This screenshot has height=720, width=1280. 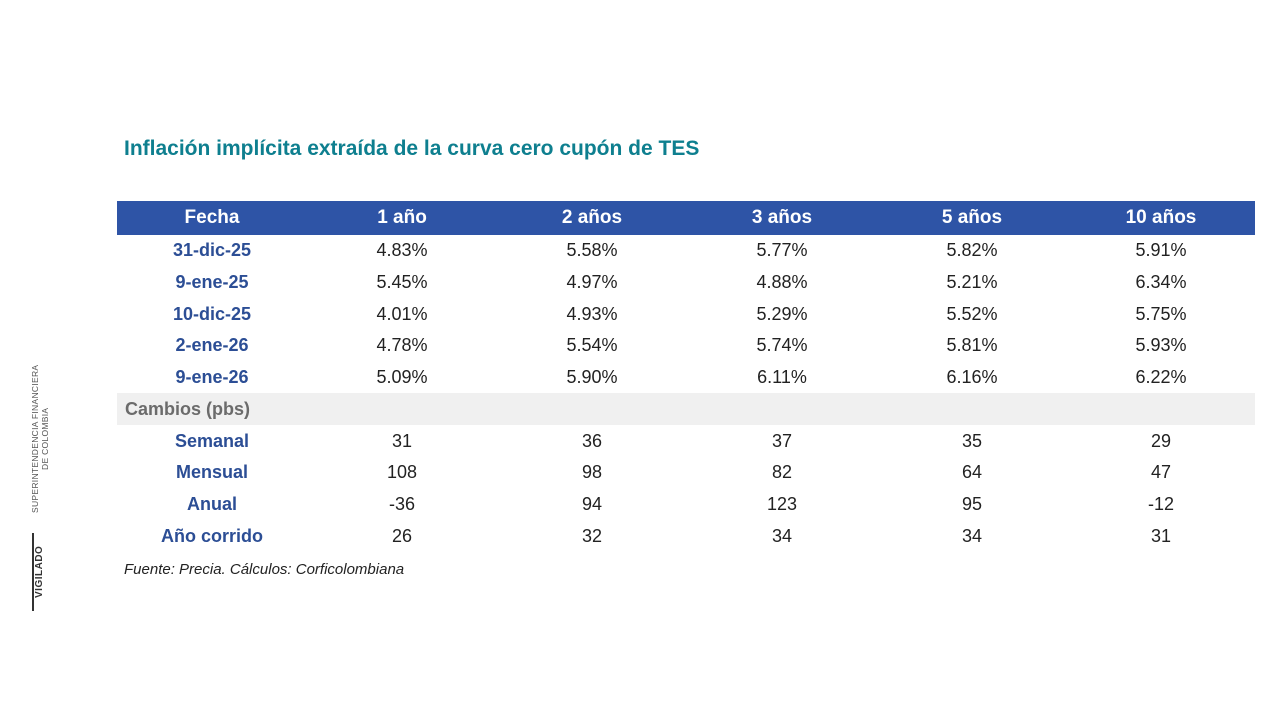 What do you see at coordinates (782, 377) in the screenshot?
I see `table-cell: 6.11%` at bounding box center [782, 377].